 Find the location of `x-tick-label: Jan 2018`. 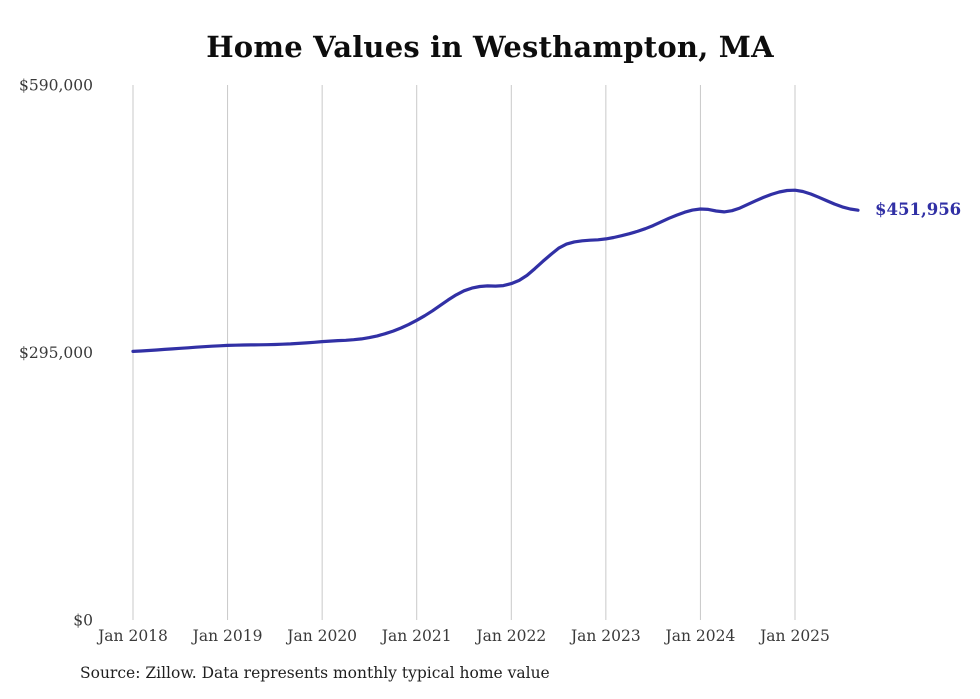

x-tick-label: Jan 2018 is located at coordinates (132, 636).